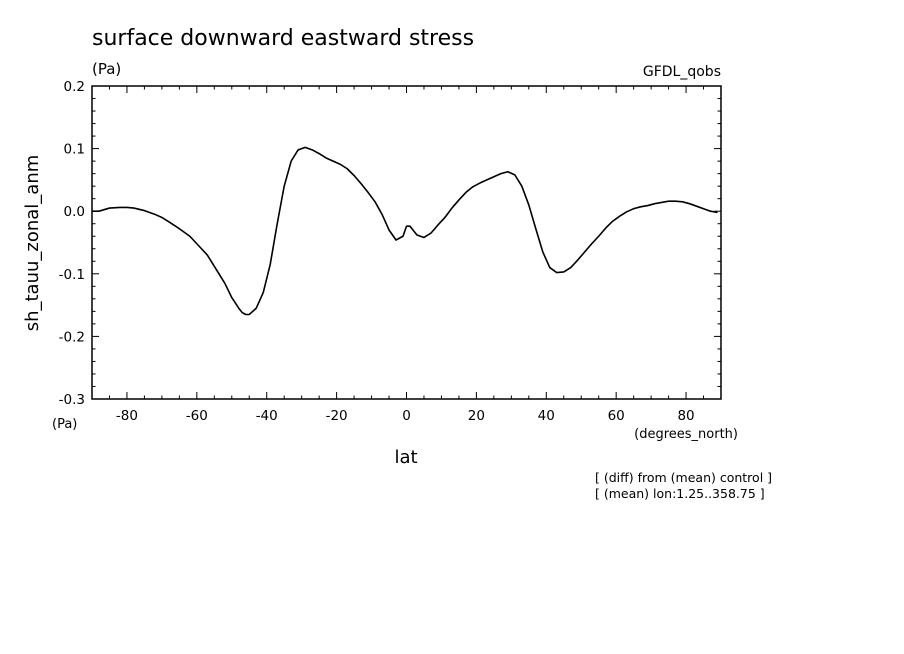 The image size is (904, 654). I want to click on y-units-label: (Pa), so click(64, 424).